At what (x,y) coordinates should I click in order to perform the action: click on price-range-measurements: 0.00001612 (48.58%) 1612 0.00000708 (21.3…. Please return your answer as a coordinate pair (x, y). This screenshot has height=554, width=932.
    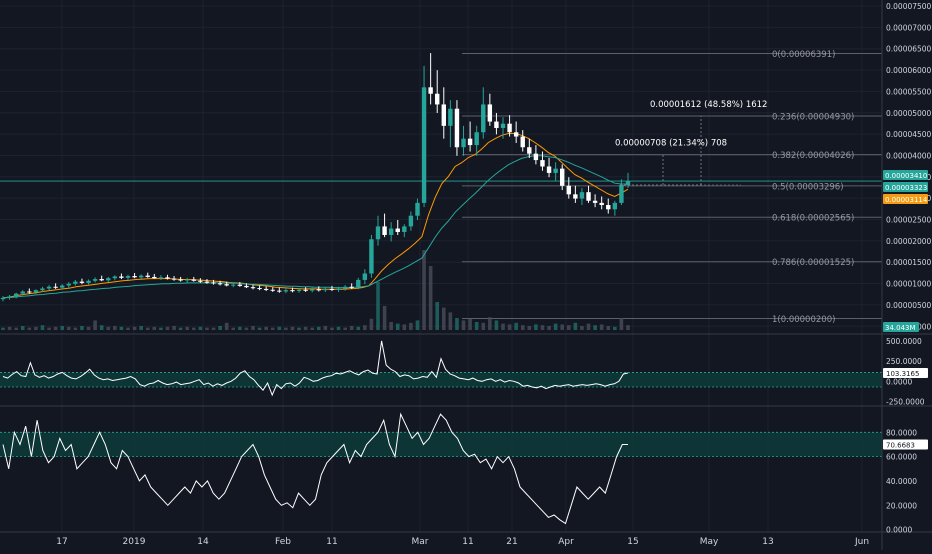
    Looking at the image, I should click on (691, 143).